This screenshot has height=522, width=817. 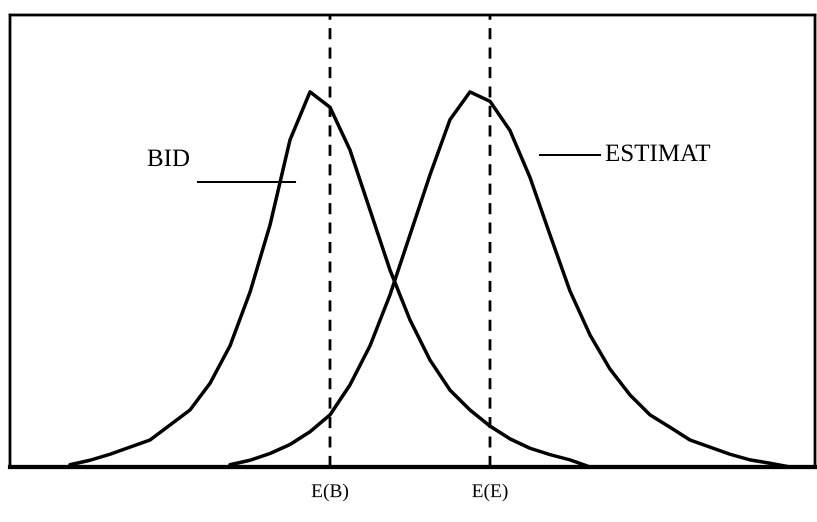 I want to click on x-tick-label: E(B), so click(x=330, y=493).